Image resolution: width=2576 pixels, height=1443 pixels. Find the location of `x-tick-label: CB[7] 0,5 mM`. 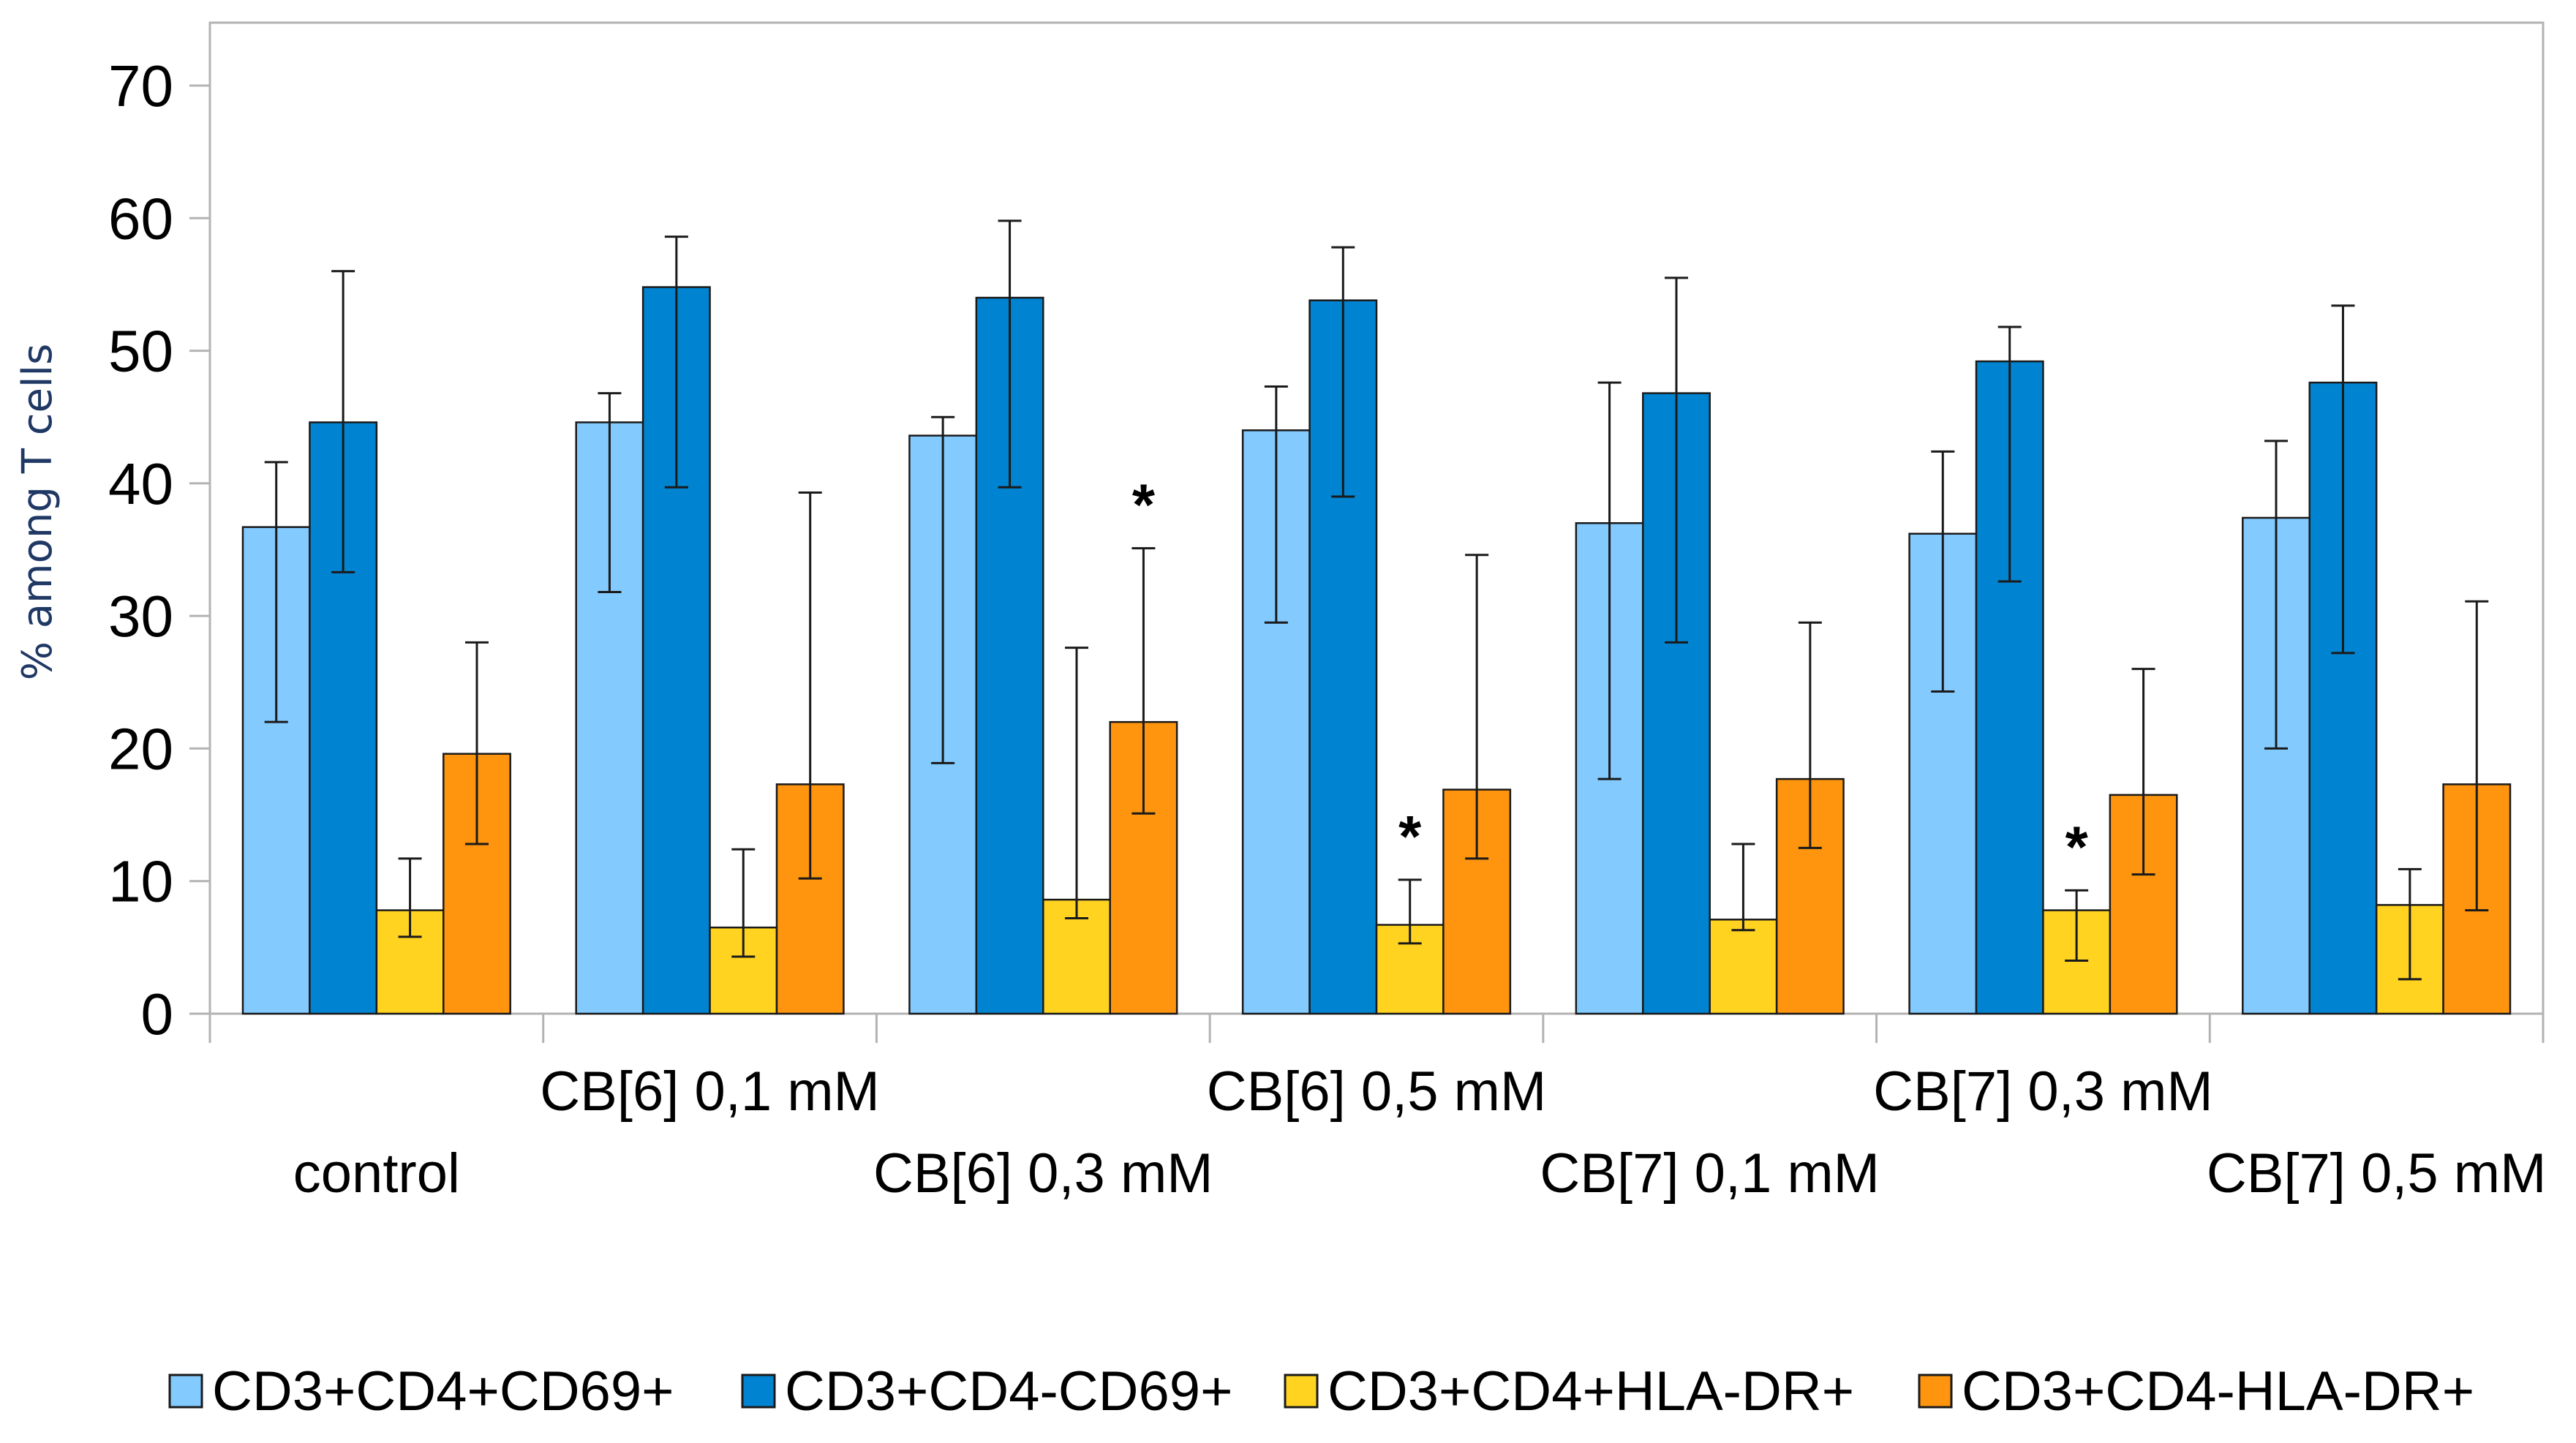

x-tick-label: CB[7] 0,5 mM is located at coordinates (2377, 1173).